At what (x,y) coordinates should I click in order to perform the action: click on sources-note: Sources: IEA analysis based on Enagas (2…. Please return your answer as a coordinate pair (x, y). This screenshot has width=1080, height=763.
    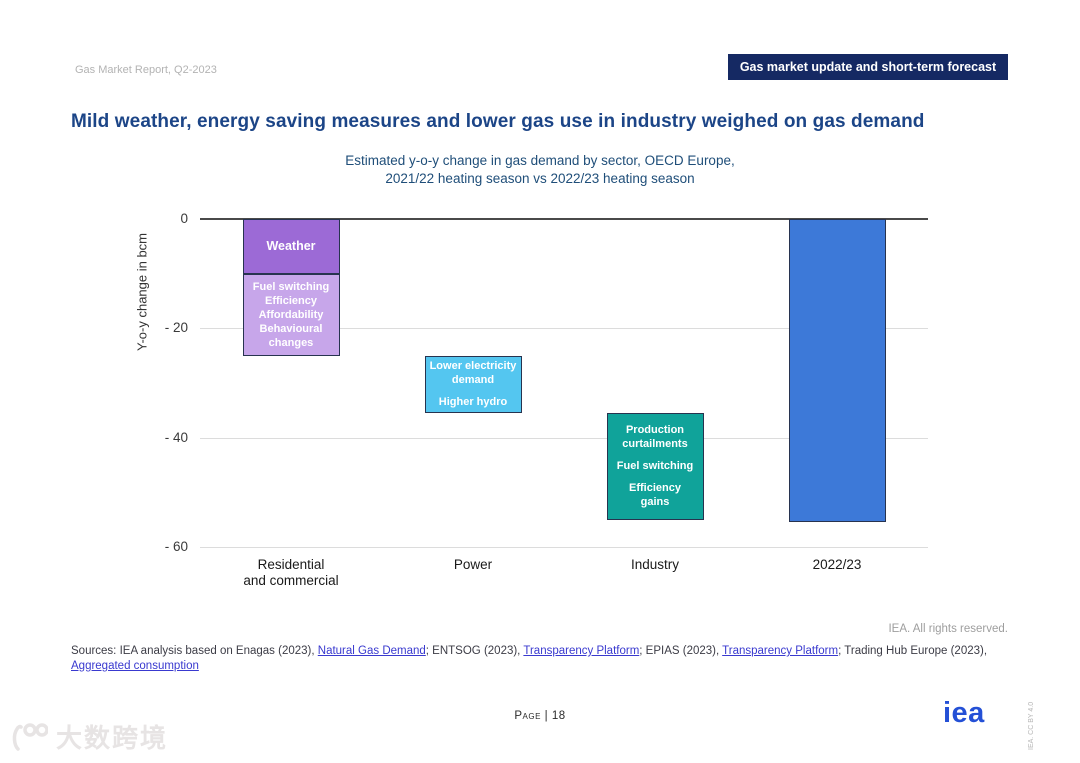
    Looking at the image, I should click on (535, 659).